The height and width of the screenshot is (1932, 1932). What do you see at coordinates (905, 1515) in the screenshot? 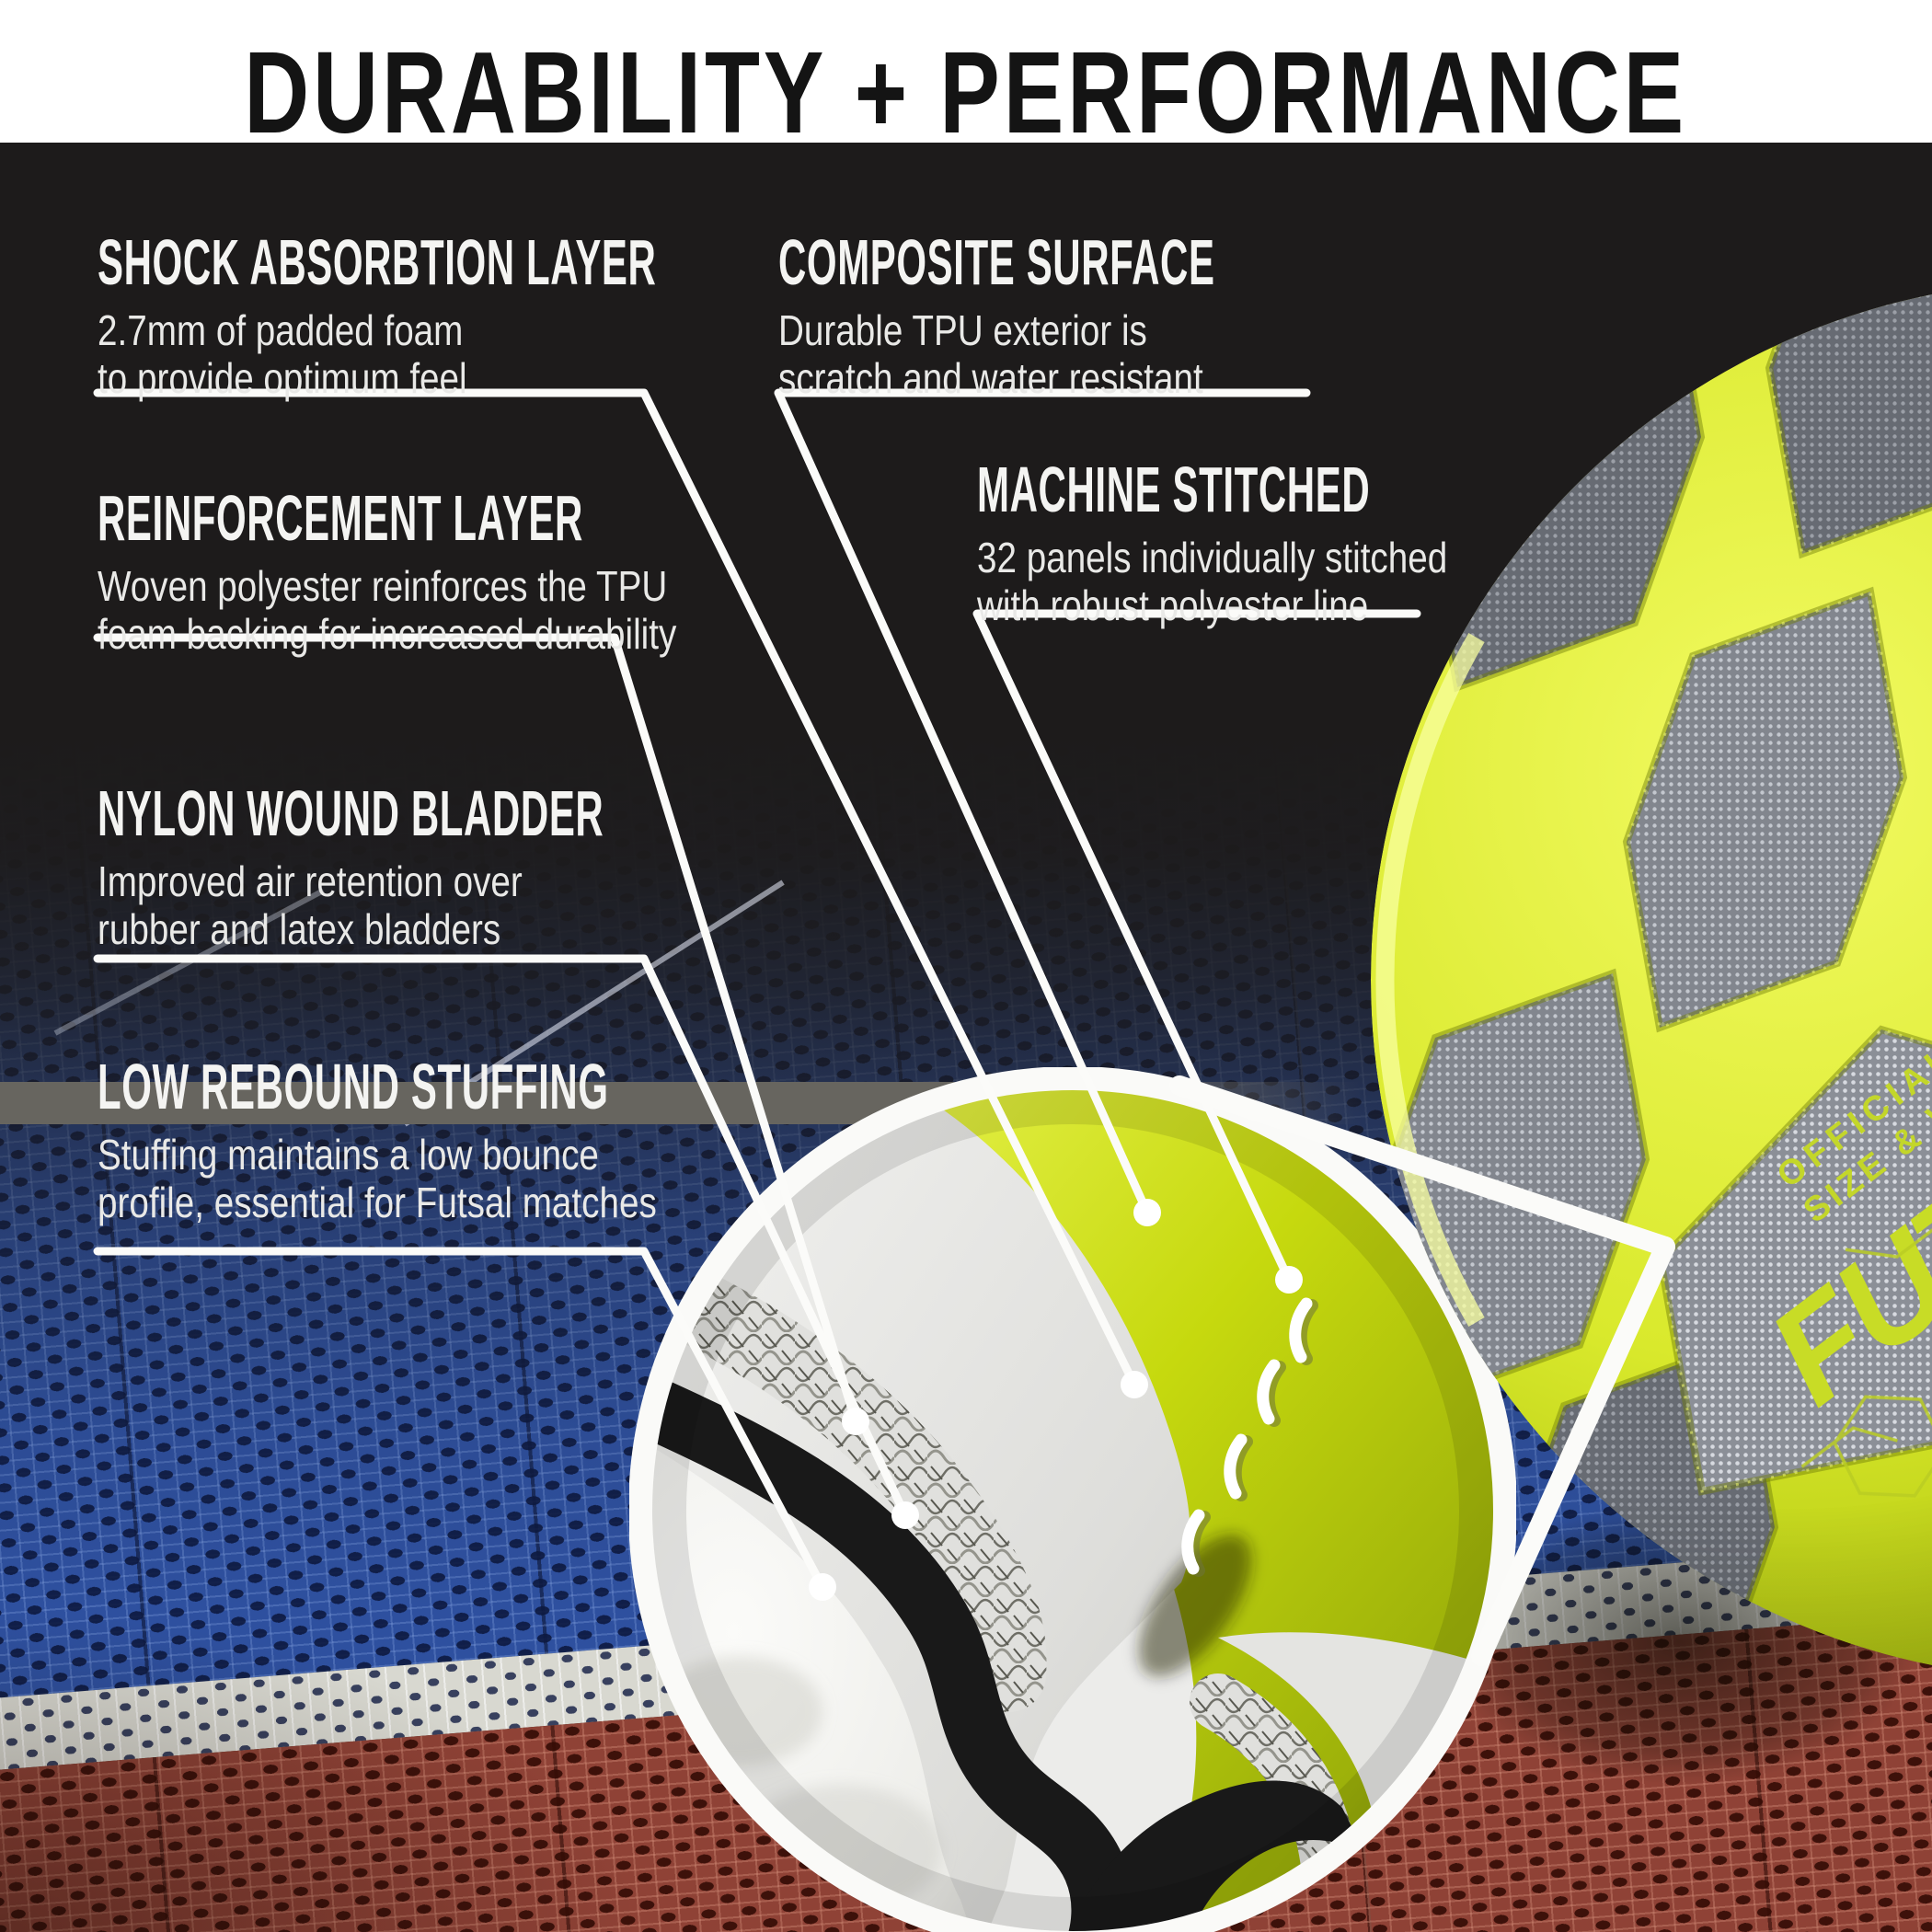
I see `dot-nylon` at bounding box center [905, 1515].